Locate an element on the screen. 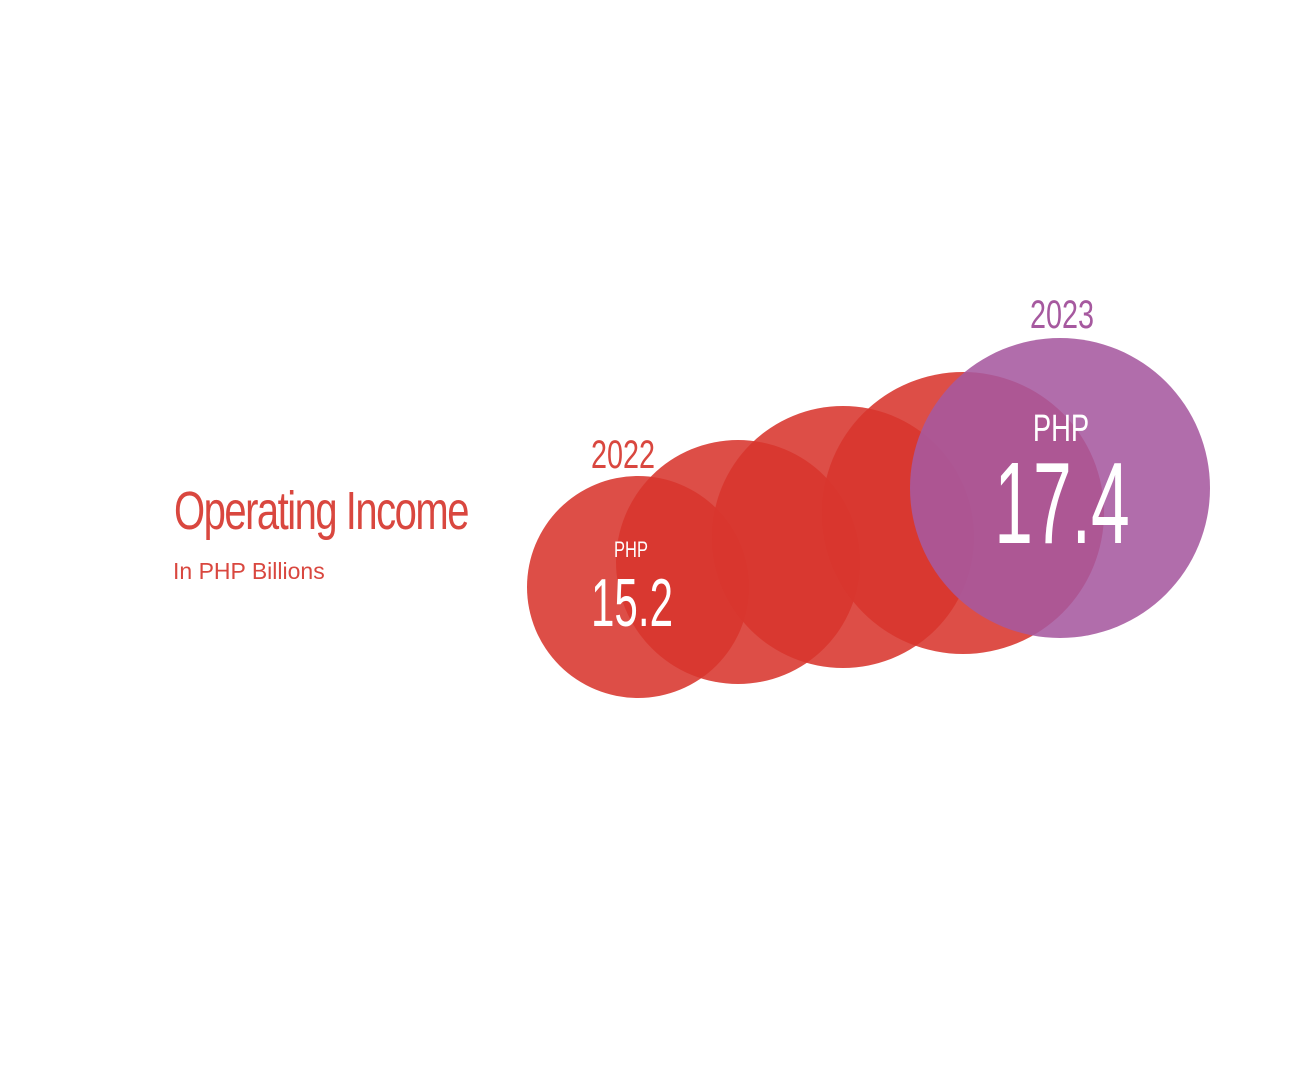 The width and height of the screenshot is (1307, 1080). value-label-2023: 17.4 is located at coordinates (1061, 504).